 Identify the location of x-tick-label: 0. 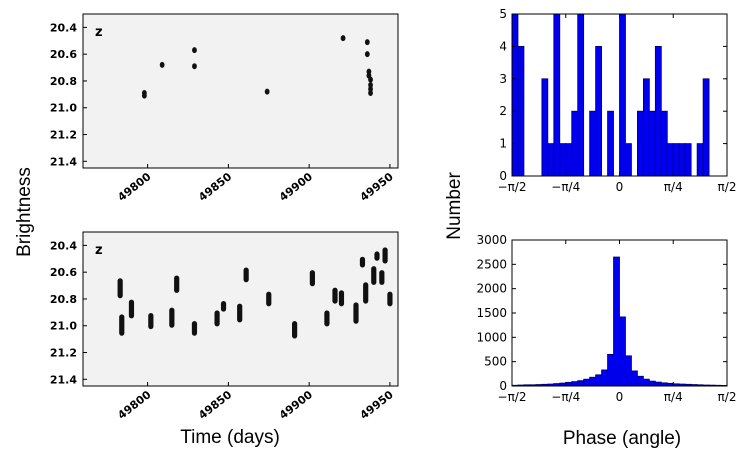
(620, 397).